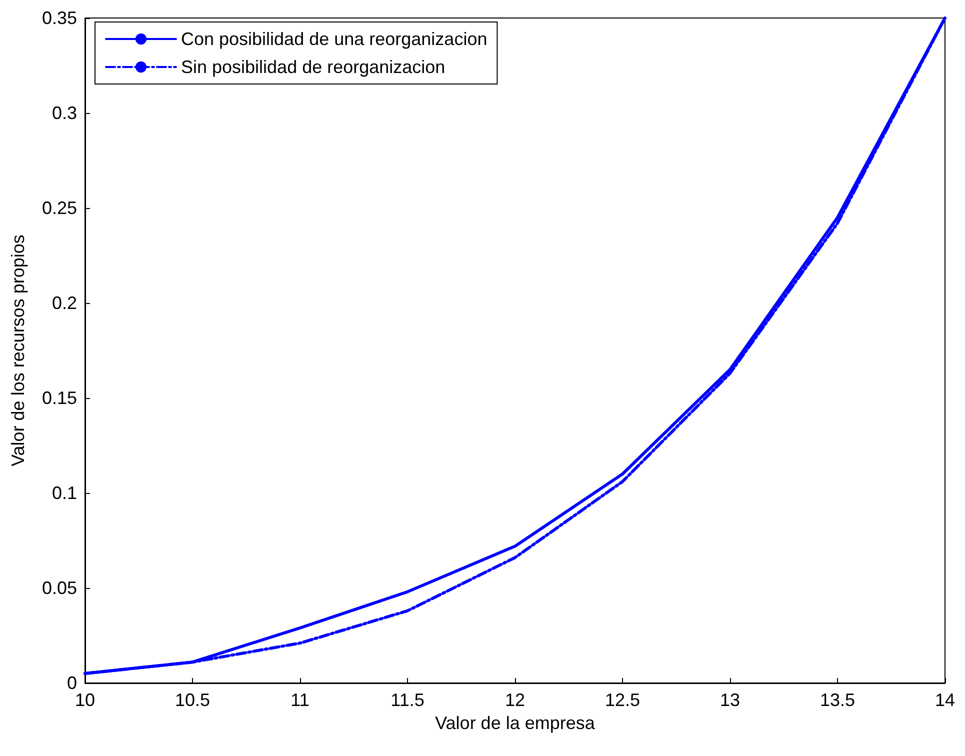 The image size is (965, 756). Describe the element at coordinates (59, 588) in the screenshot. I see `y-tick-label: 0.05` at that location.